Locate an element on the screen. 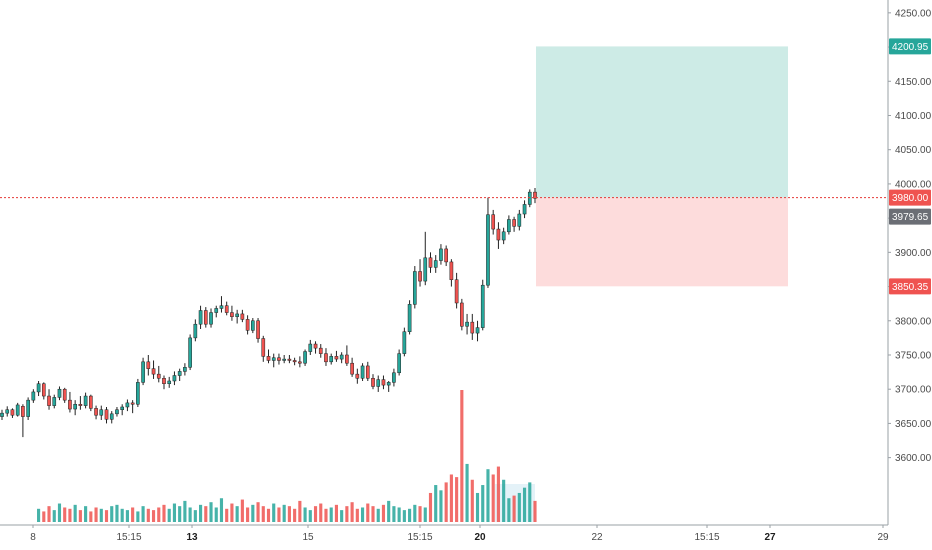 The width and height of the screenshot is (932, 550). entry-price-badge-bg is located at coordinates (910, 197).